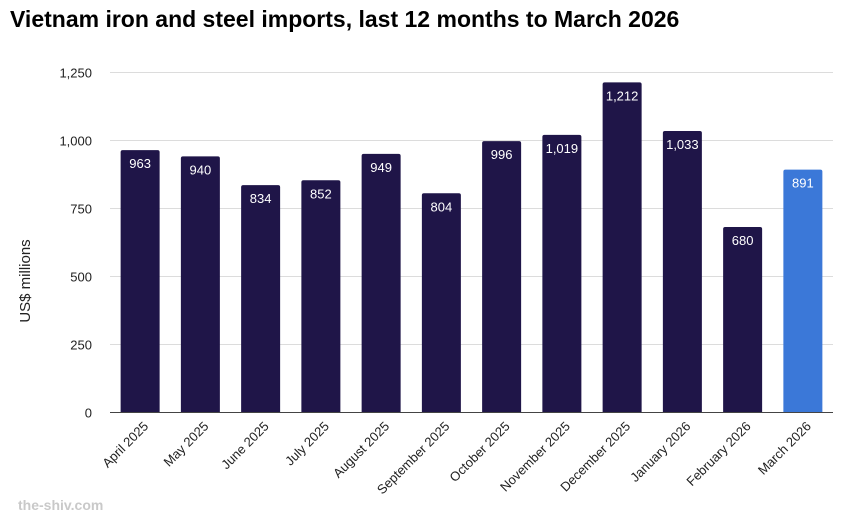 The height and width of the screenshot is (517, 859). Describe the element at coordinates (743, 240) in the screenshot. I see `bar-value-label: 680` at that location.